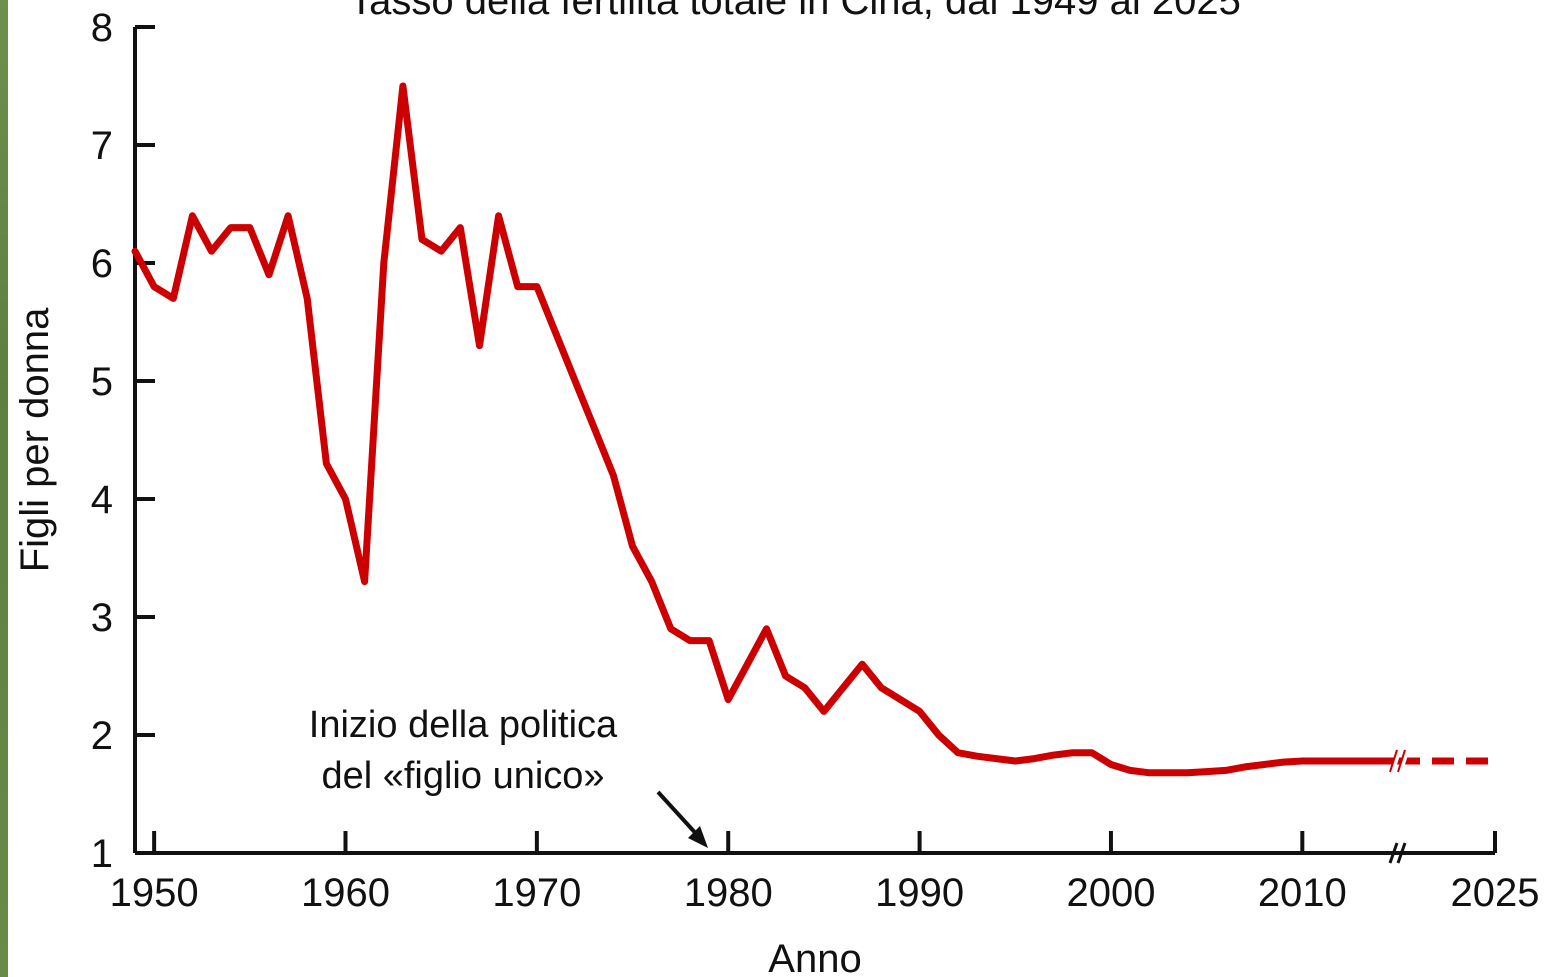  Describe the element at coordinates (102, 618) in the screenshot. I see `y-tick-label-3: 3` at that location.